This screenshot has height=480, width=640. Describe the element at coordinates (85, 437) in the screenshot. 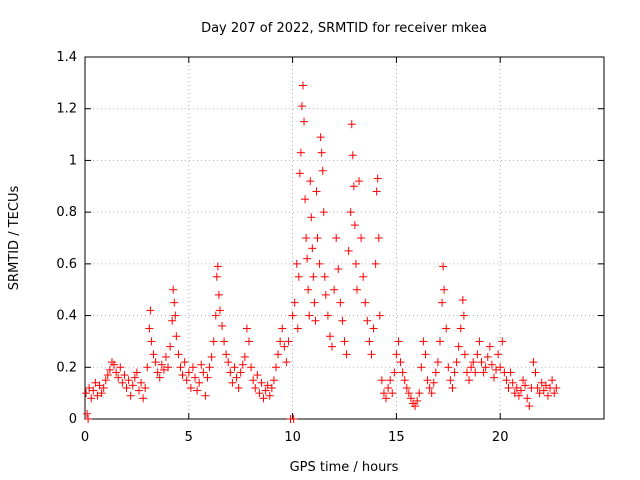

I see `x-tick-label: 0` at that location.